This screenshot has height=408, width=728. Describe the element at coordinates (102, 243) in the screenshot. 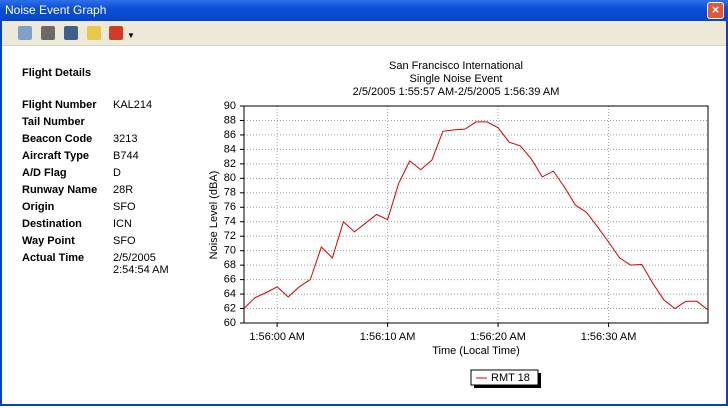

I see `detail-row: Way Point SFO` at that location.